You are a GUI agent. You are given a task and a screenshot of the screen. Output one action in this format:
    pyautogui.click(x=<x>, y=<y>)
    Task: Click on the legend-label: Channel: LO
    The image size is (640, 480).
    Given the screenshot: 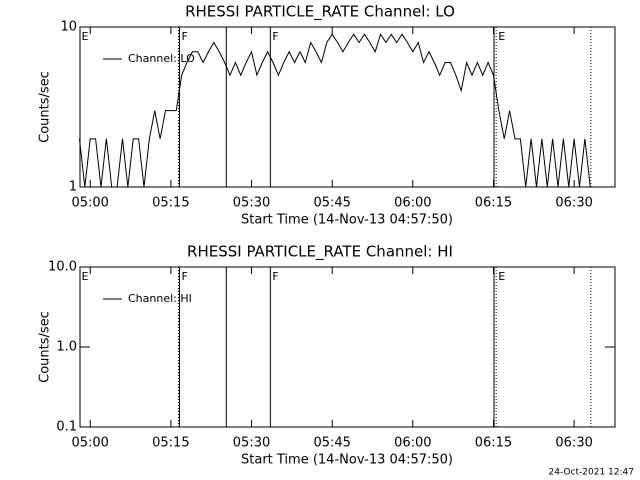 What is the action you would take?
    pyautogui.click(x=161, y=58)
    